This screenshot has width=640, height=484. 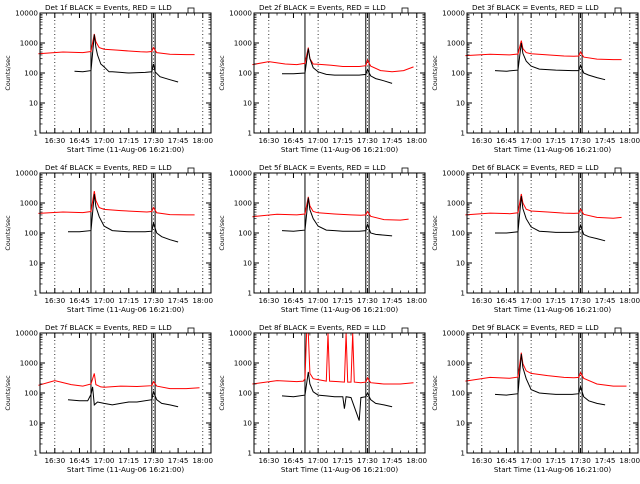 I want to click on panel-title: Det 5f BLACK = Events, RED = LLD, so click(x=322, y=167).